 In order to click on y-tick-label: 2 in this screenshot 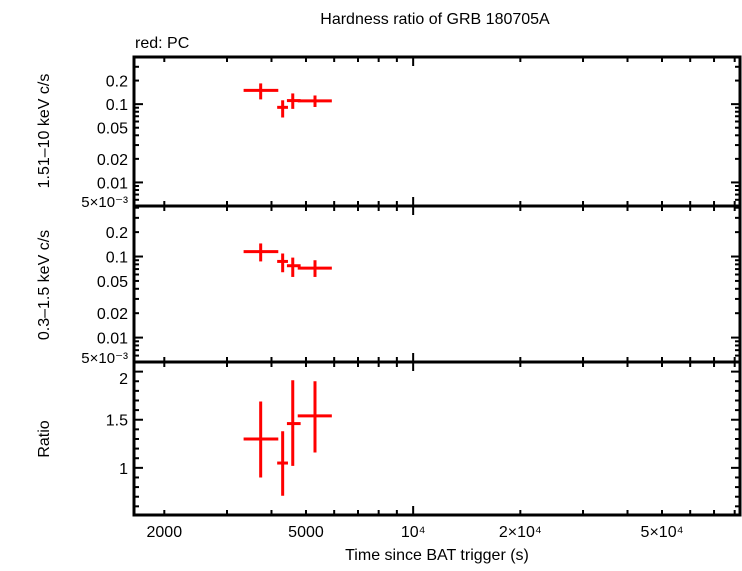, I will do `click(123, 379)`.